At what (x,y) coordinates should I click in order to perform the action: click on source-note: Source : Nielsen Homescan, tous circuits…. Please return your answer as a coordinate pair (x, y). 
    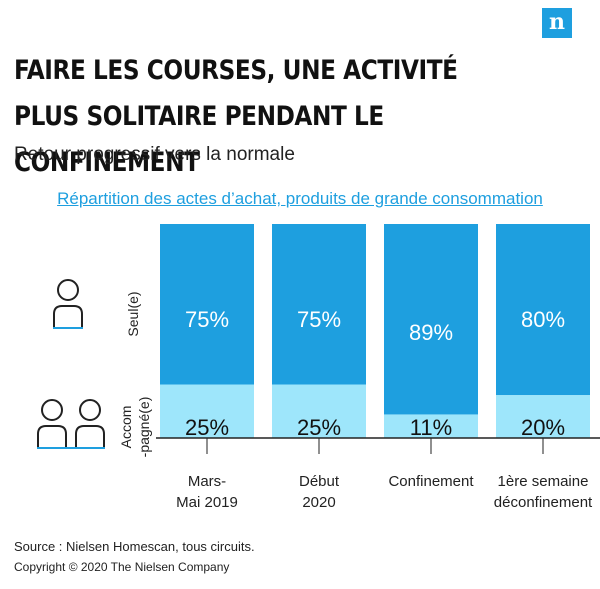
    Looking at the image, I should click on (134, 546).